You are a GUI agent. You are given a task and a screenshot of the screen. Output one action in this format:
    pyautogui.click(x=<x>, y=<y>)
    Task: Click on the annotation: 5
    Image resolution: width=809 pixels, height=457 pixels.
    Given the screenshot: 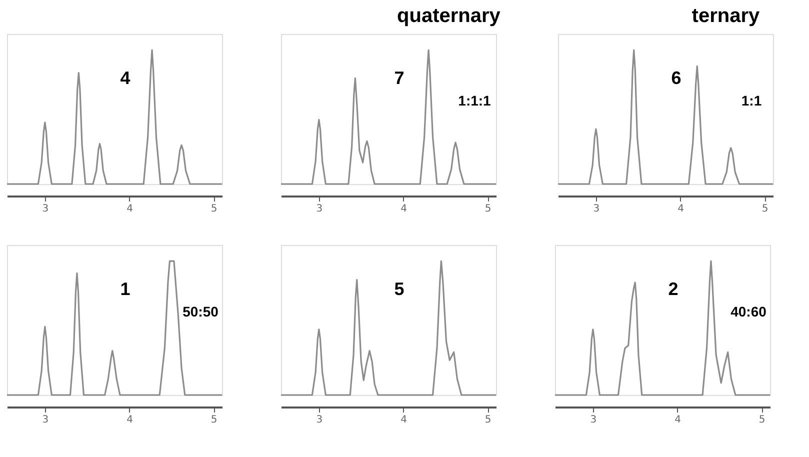 What is the action you would take?
    pyautogui.click(x=399, y=289)
    